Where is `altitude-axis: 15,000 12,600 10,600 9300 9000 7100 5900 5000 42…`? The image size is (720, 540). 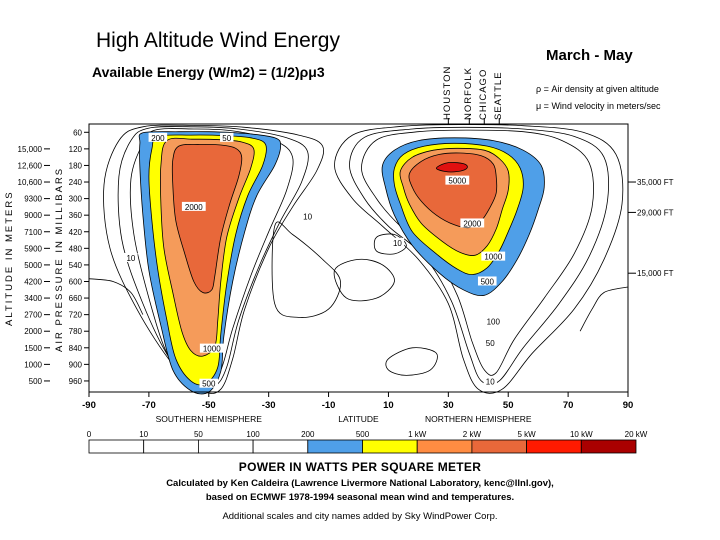 altitude-axis: 15,000 12,600 10,600 9300 9000 7100 5900 5000 42… is located at coordinates (34, 265).